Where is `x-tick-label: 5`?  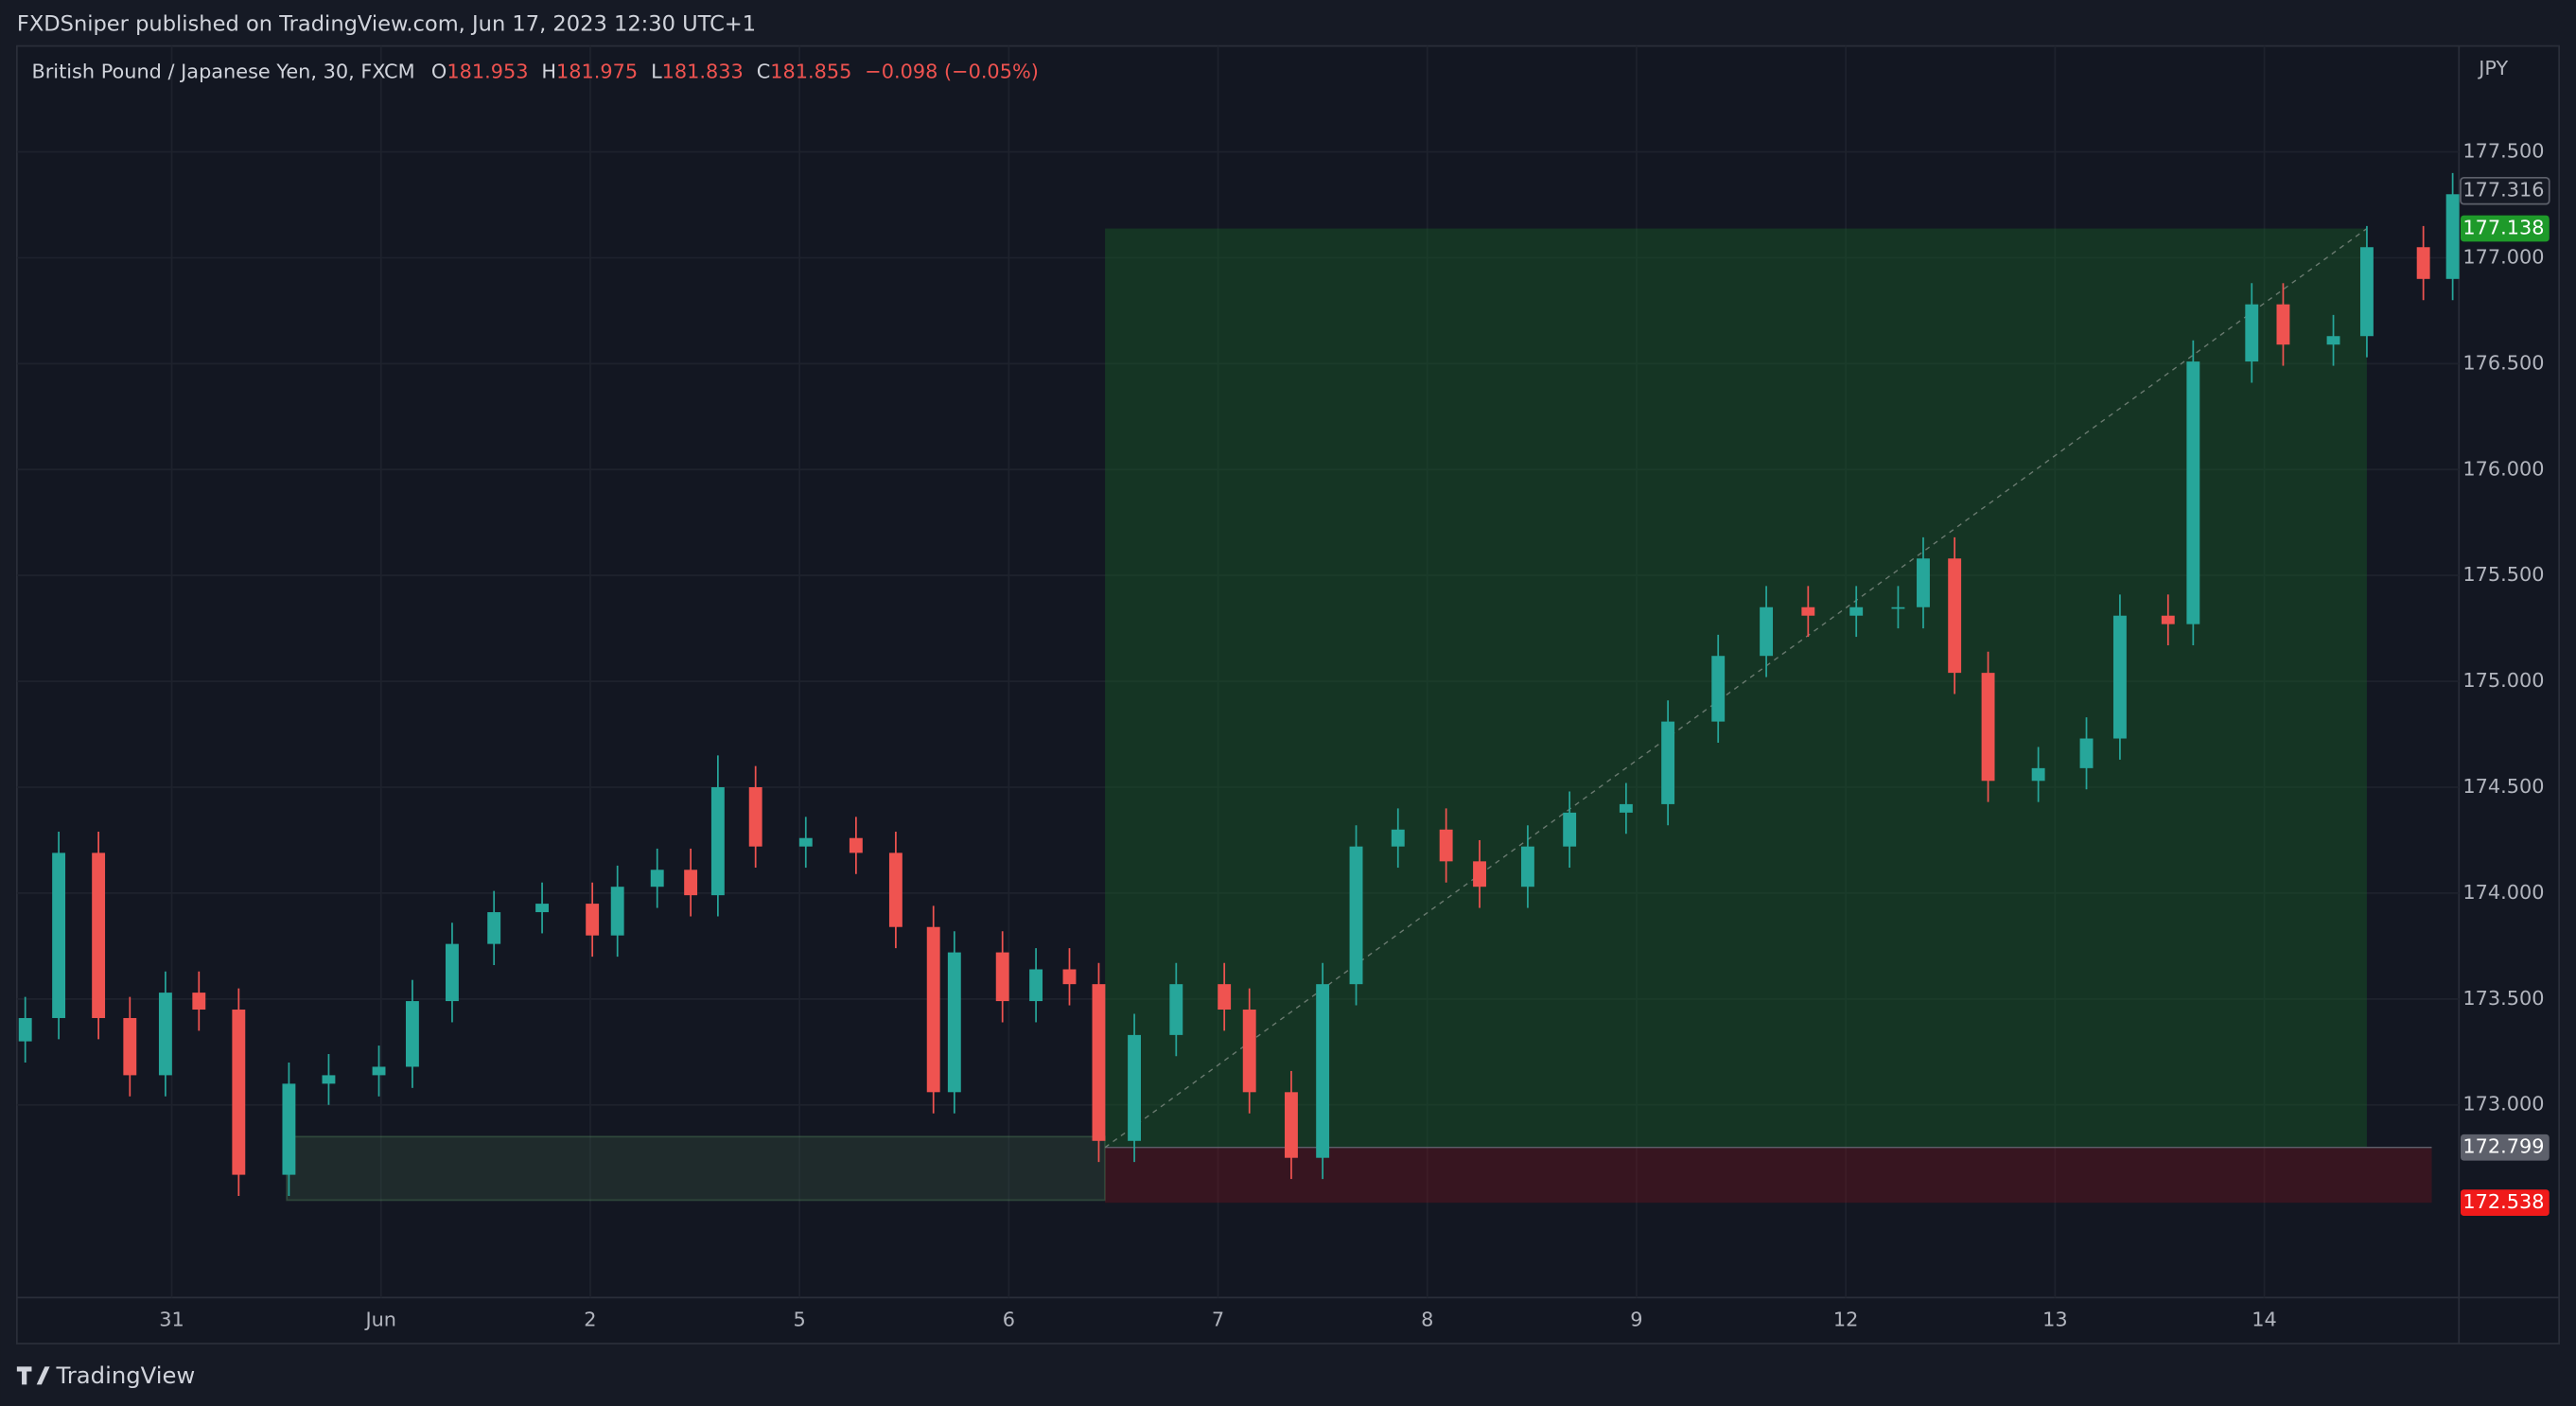 x-tick-label: 5 is located at coordinates (800, 1320).